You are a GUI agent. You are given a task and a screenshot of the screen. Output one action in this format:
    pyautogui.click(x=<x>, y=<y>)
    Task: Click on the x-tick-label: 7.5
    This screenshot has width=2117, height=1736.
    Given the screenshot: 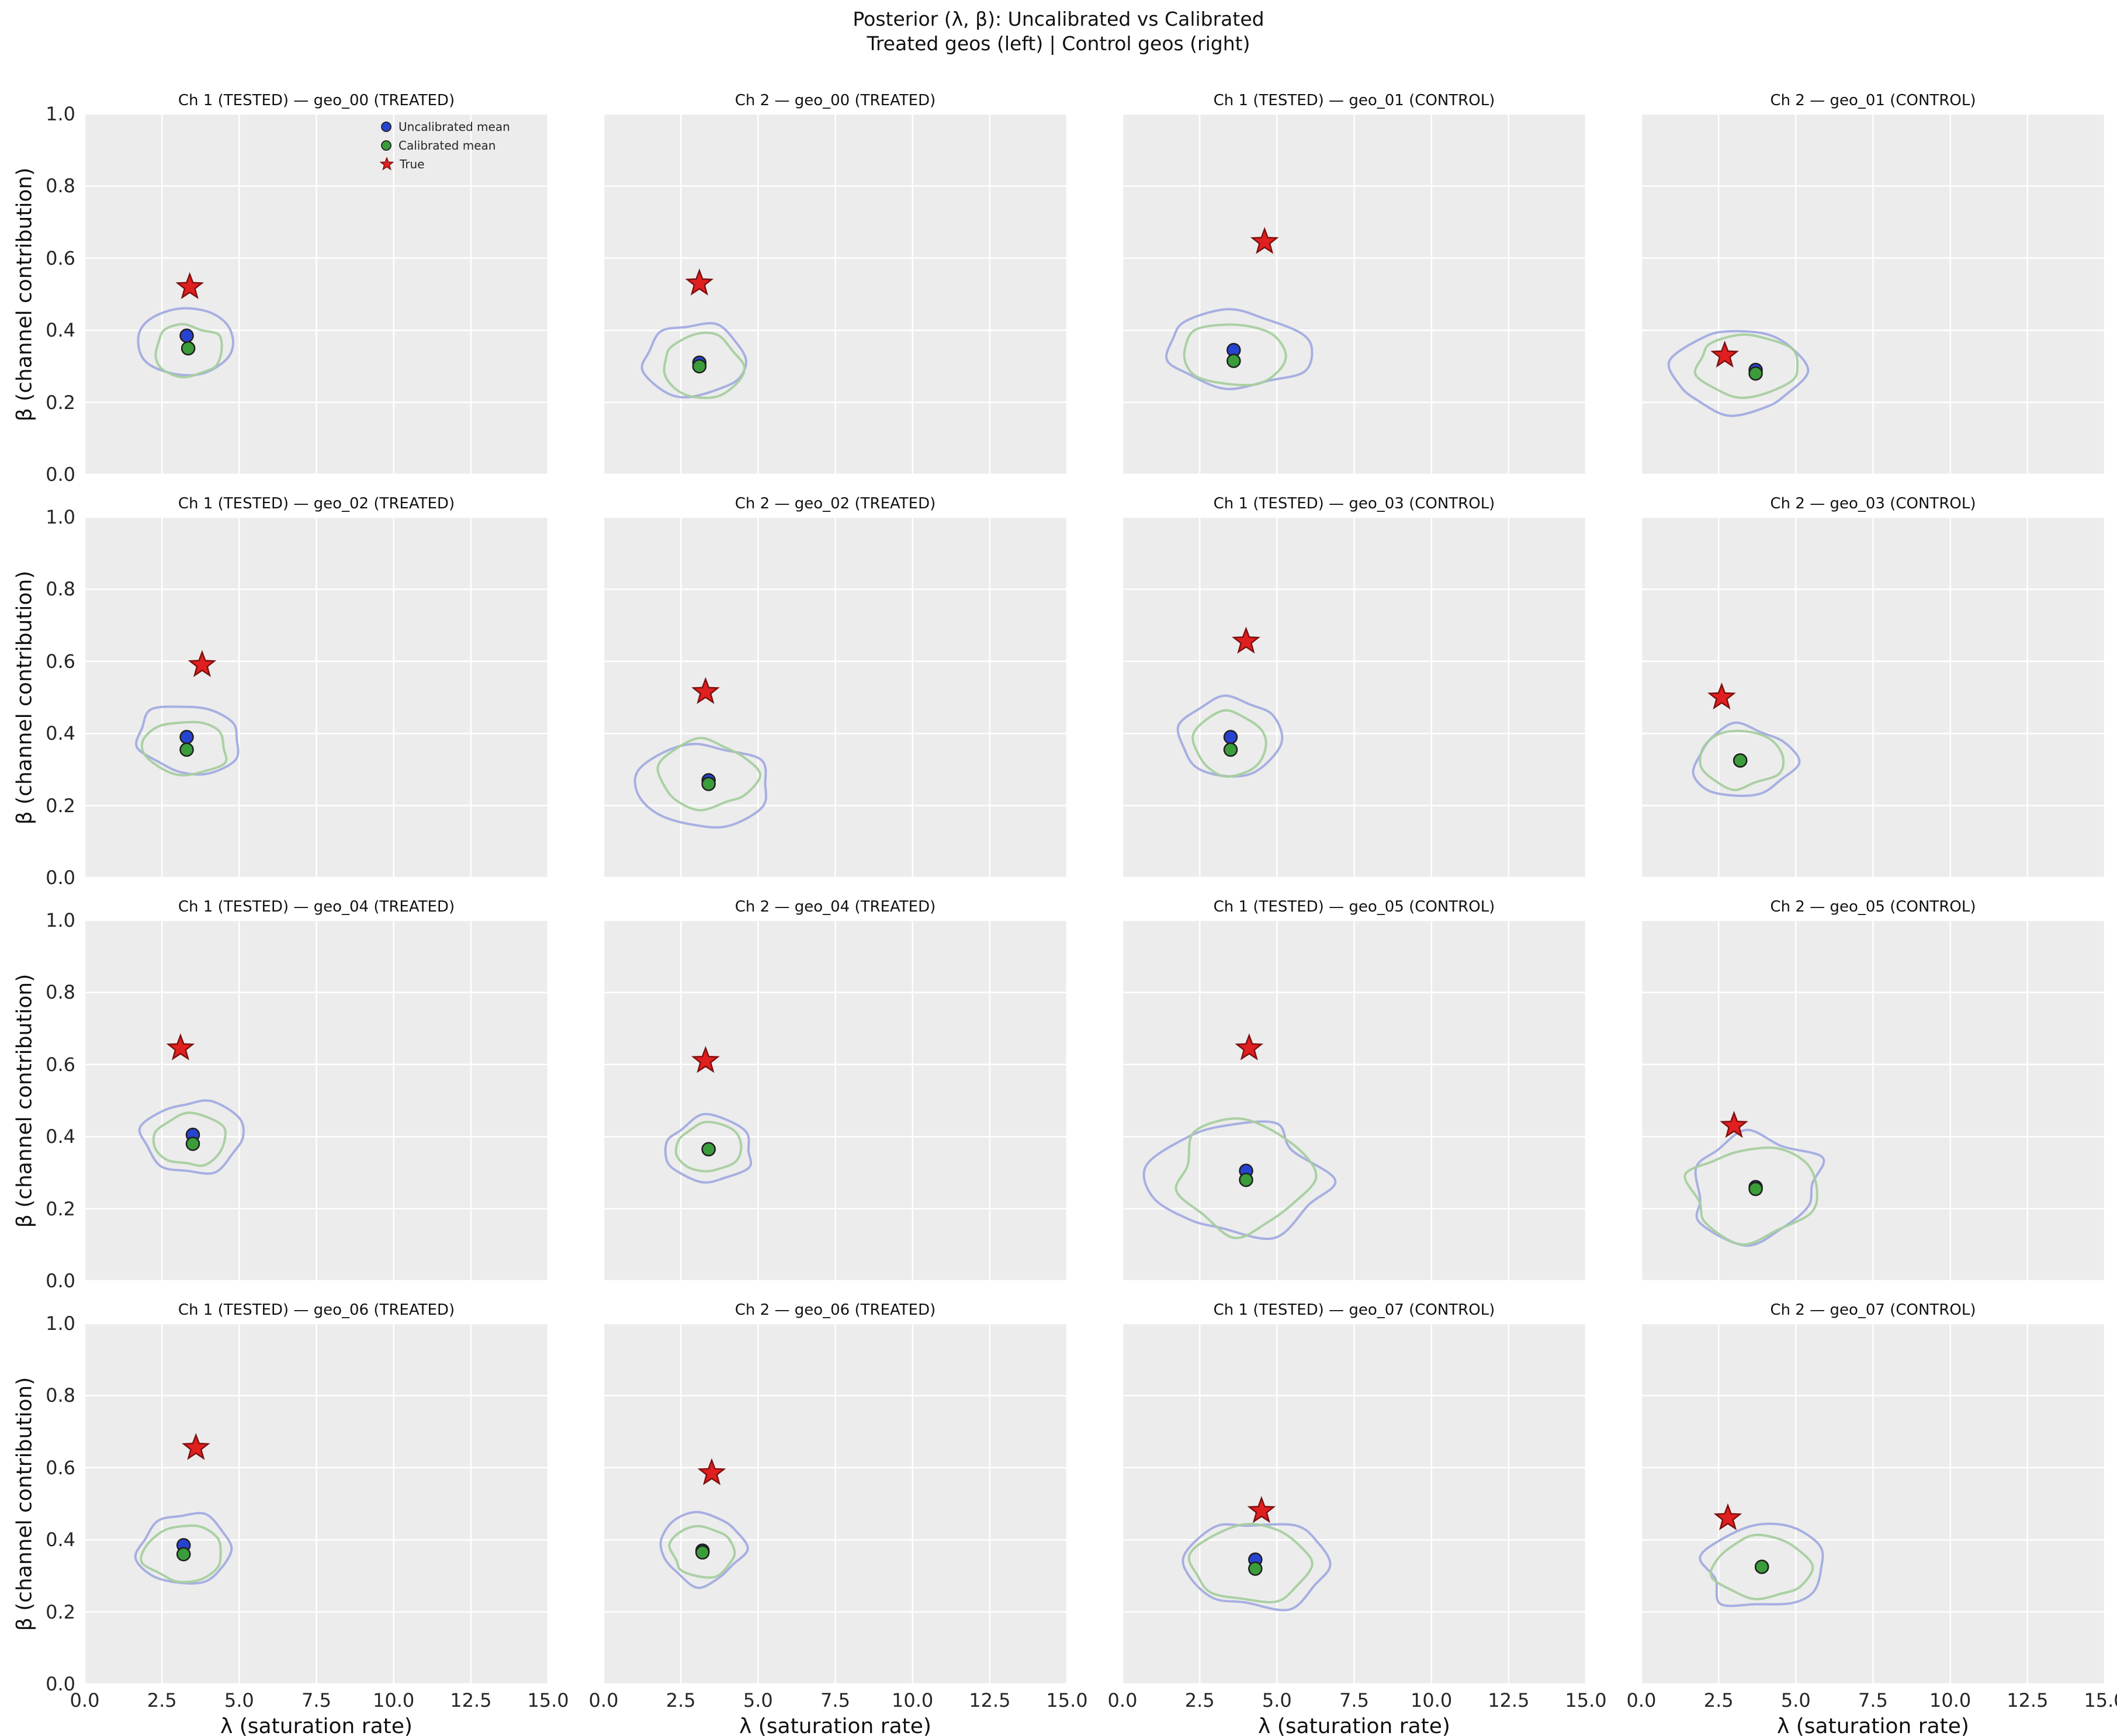 What is the action you would take?
    pyautogui.click(x=1873, y=1700)
    